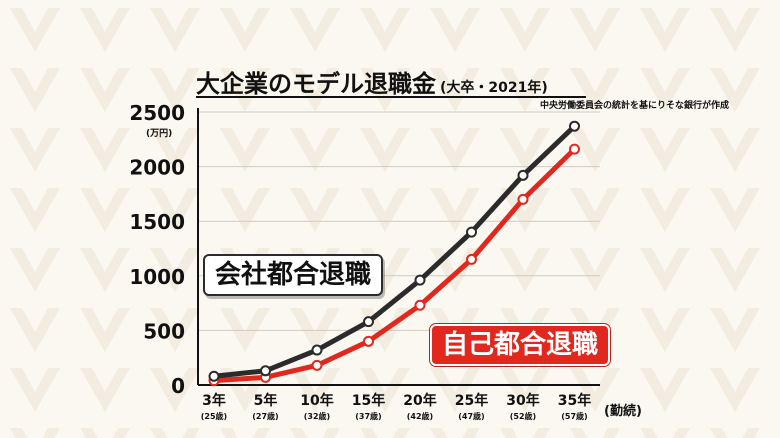  What do you see at coordinates (574, 416) in the screenshot?
I see `x-tick-sublabel: (57歳)` at bounding box center [574, 416].